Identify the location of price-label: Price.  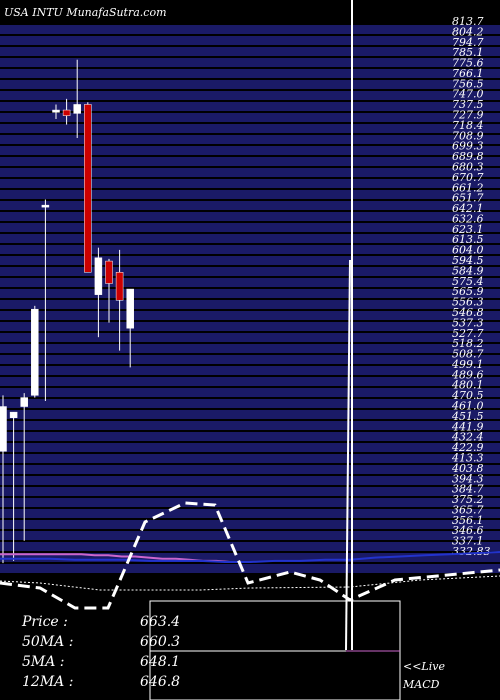
(40, 622).